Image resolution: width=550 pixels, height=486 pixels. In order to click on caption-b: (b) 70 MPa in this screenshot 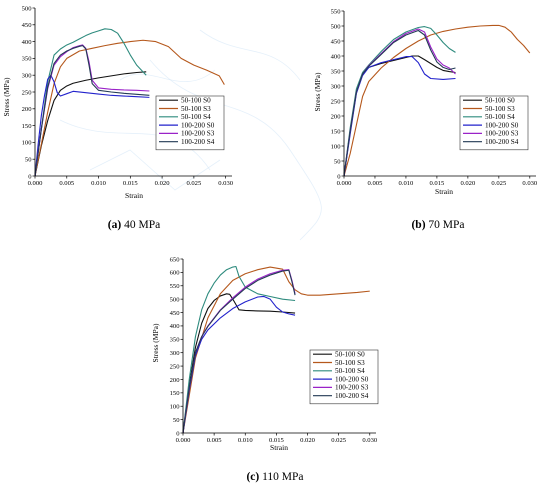, I will do `click(437, 225)`.